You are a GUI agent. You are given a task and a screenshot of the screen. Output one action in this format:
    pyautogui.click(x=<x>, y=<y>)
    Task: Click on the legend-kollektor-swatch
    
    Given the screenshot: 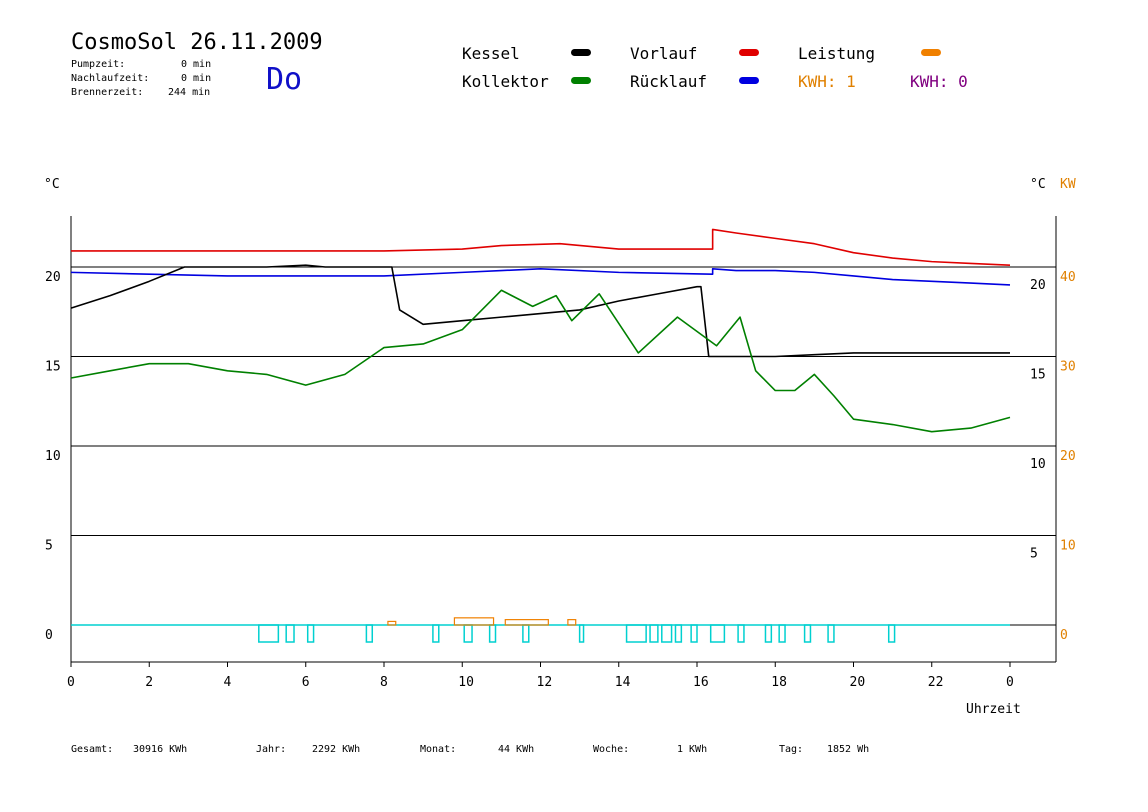 What is the action you would take?
    pyautogui.click(x=581, y=80)
    